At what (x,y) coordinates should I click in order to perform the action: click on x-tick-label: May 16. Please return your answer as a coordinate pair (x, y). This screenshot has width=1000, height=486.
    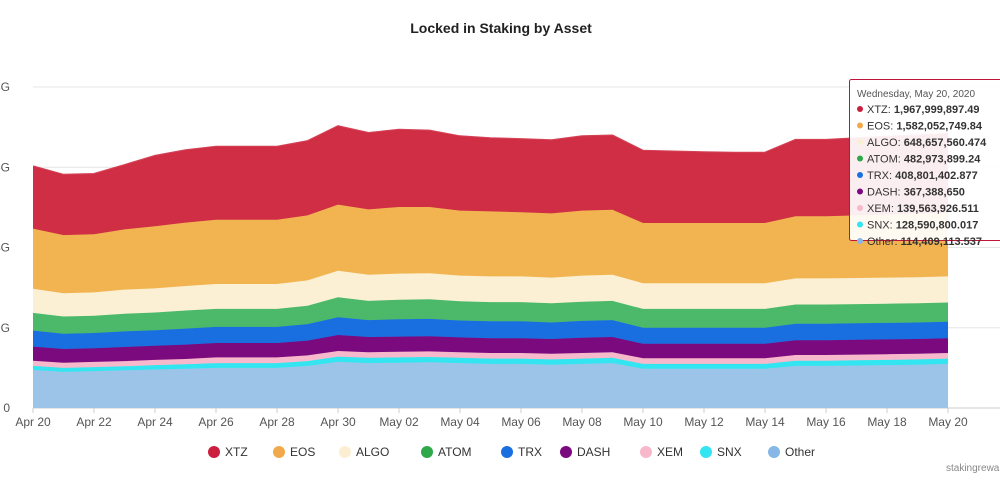
    Looking at the image, I should click on (826, 422).